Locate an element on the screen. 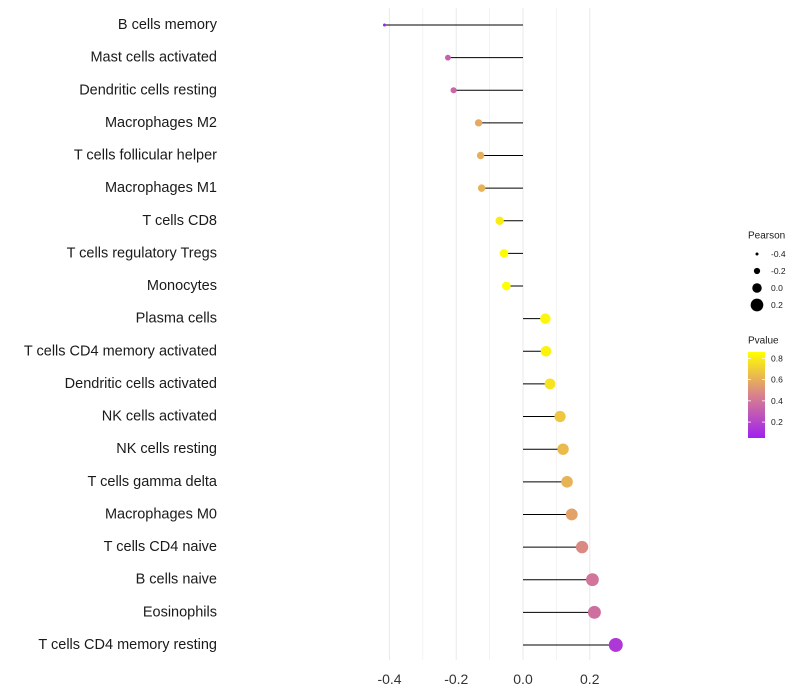  y-tick-label: T cells gamma delta is located at coordinates (153, 482).